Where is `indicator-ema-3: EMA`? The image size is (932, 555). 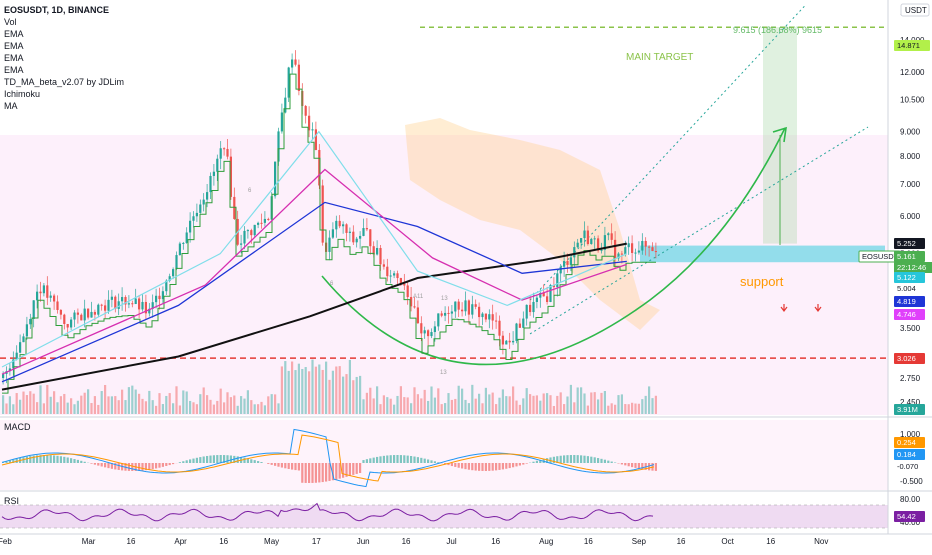 indicator-ema-3: EMA is located at coordinates (64, 58).